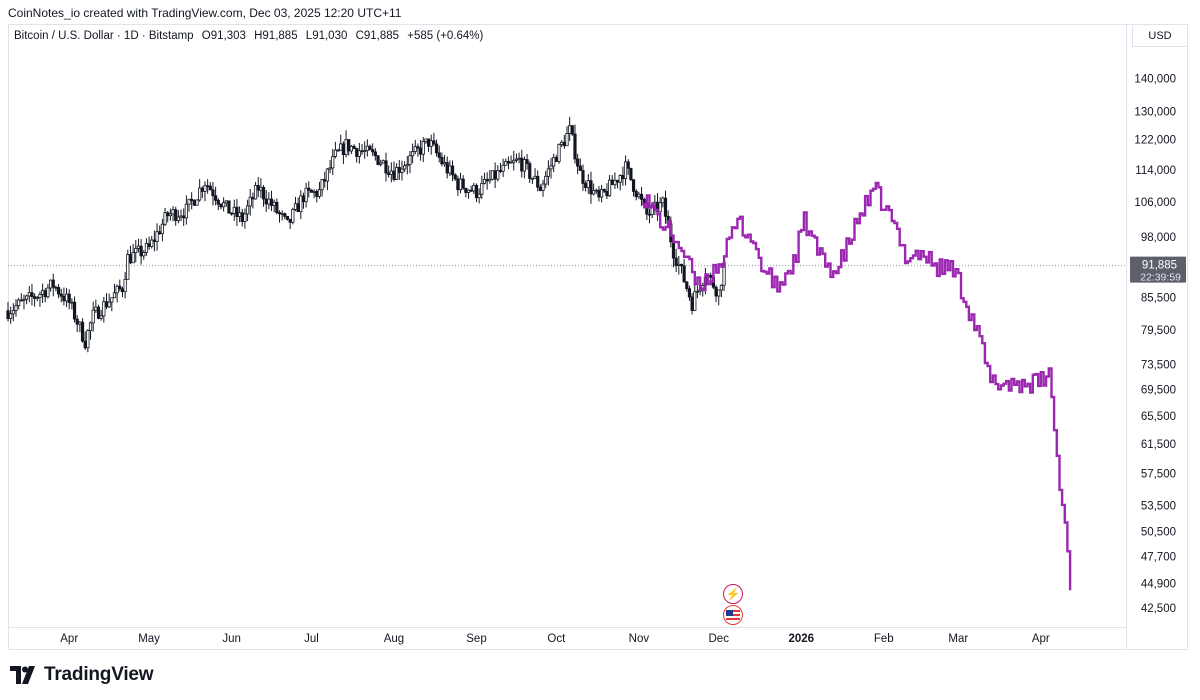 The width and height of the screenshot is (1200, 700). I want to click on price-tick-label: 53,500, so click(1158, 507).